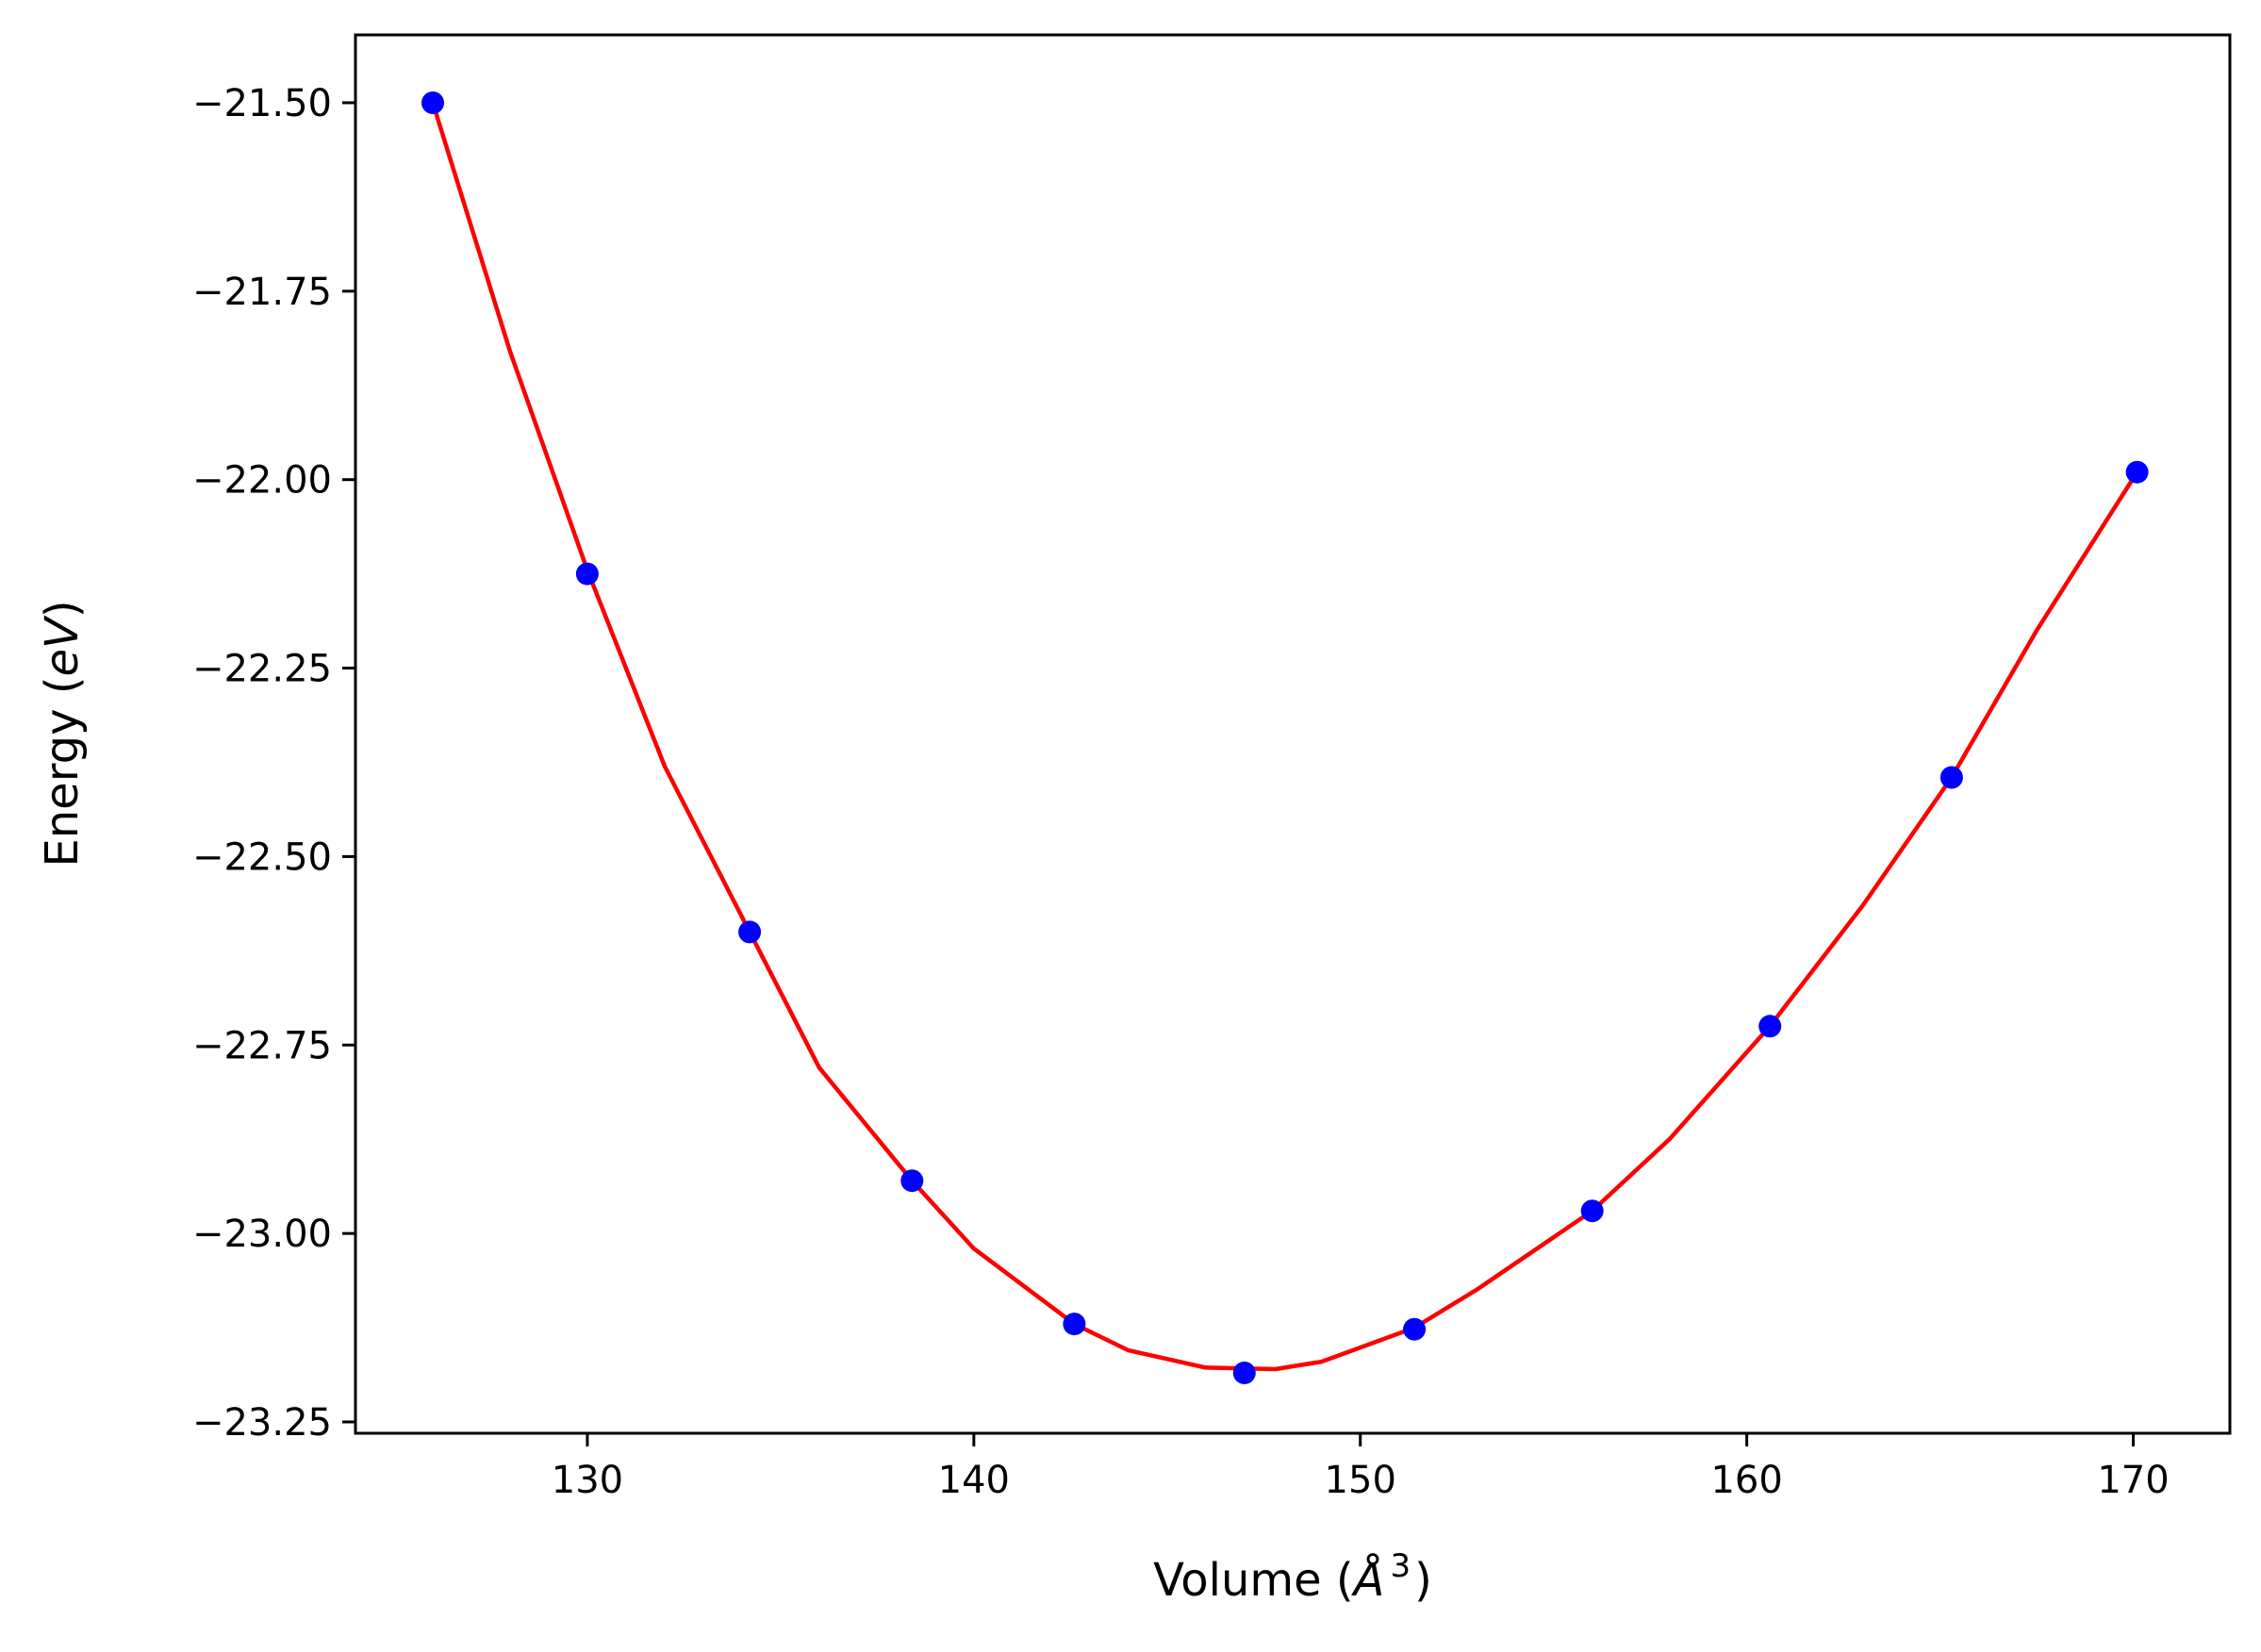  What do you see at coordinates (1423, 1580) in the screenshot?
I see `x-axis-label-suffix: )` at bounding box center [1423, 1580].